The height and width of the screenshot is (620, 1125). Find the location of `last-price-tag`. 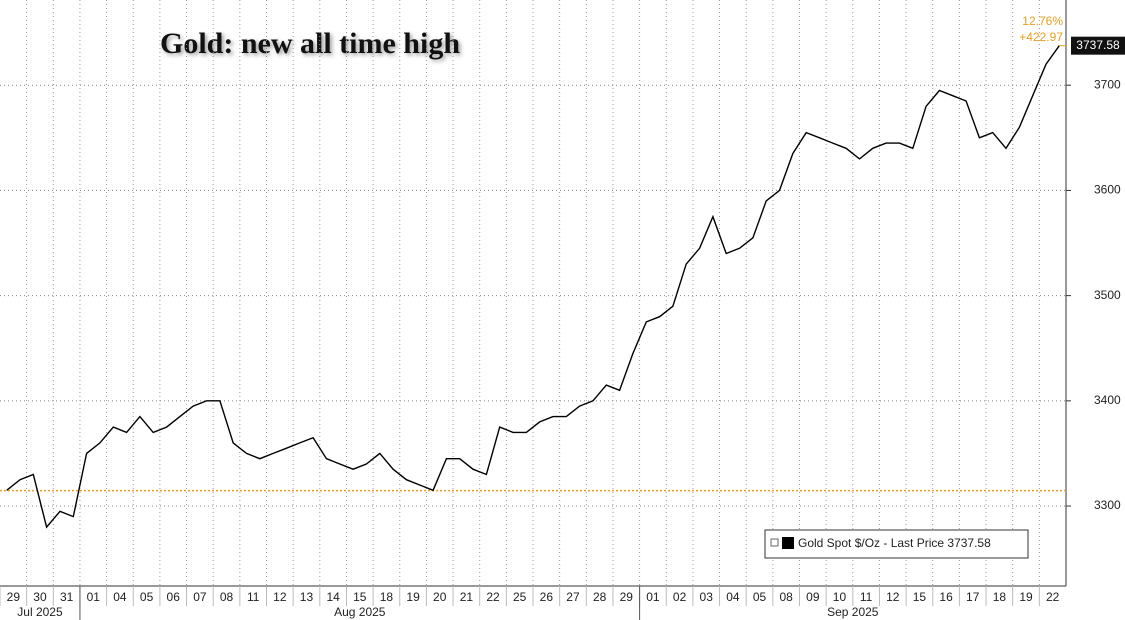

last-price-tag is located at coordinates (1098, 45).